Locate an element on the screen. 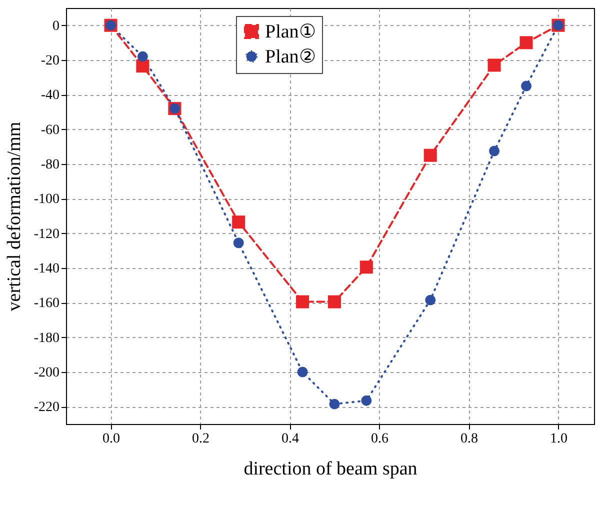 The width and height of the screenshot is (610, 508). x-tick-label: 0.8 is located at coordinates (469, 439).